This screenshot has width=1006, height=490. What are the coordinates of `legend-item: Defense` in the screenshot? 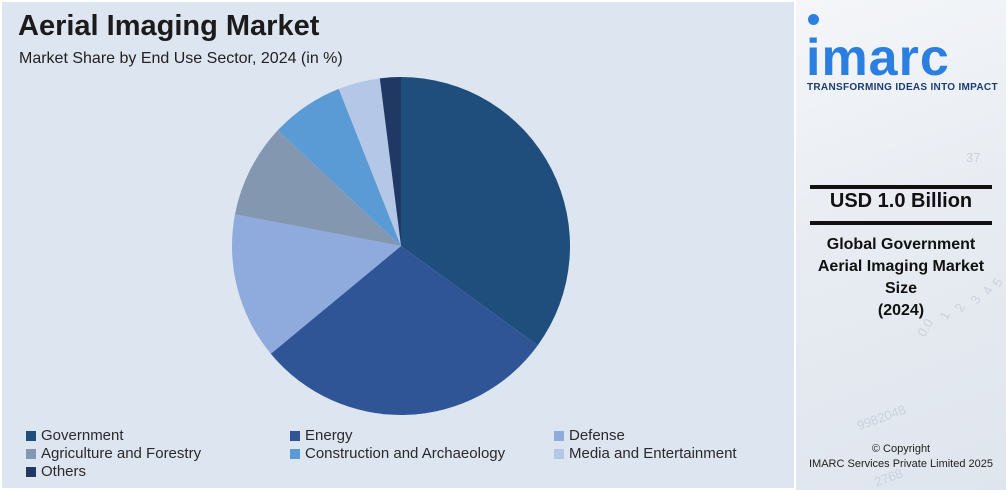 It's located at (589, 435).